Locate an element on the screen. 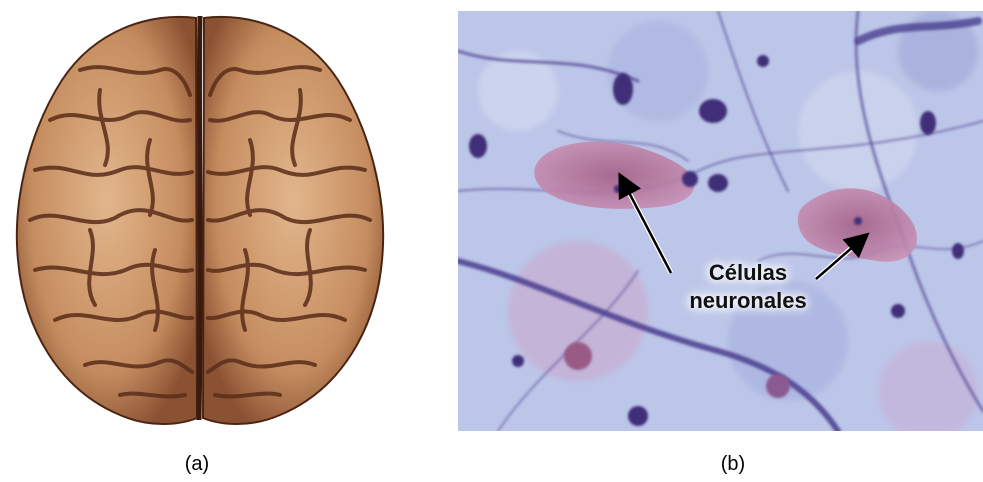  caption-b: (b) is located at coordinates (733, 464).